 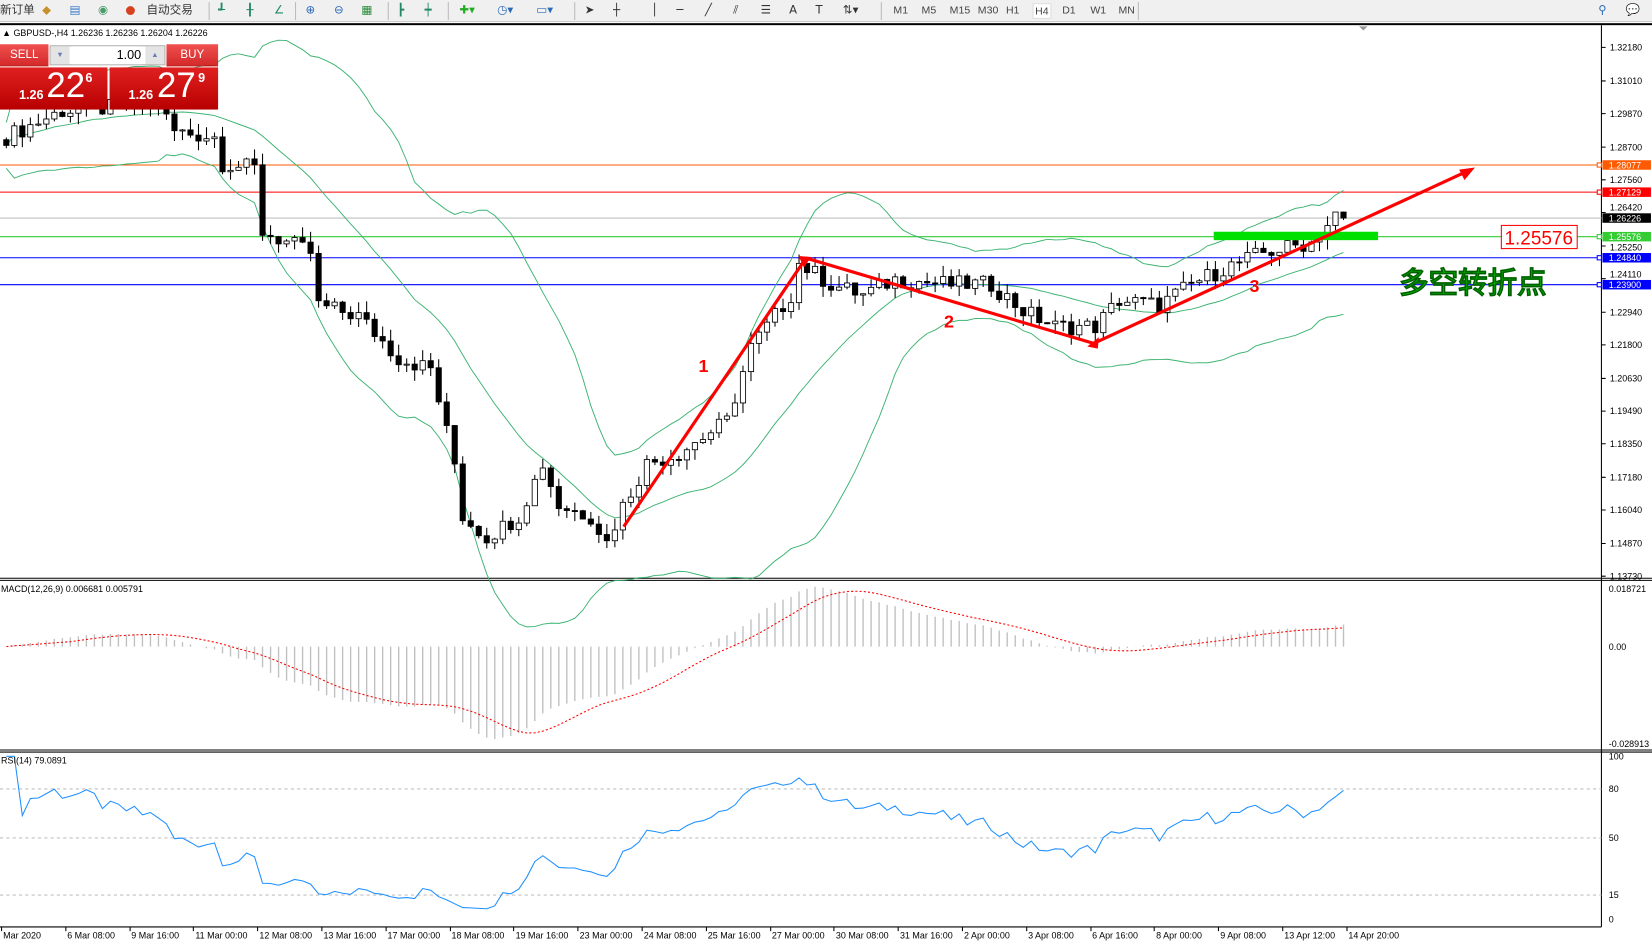 What do you see at coordinates (1012, 11) in the screenshot?
I see `timeframe-h1: H1` at bounding box center [1012, 11].